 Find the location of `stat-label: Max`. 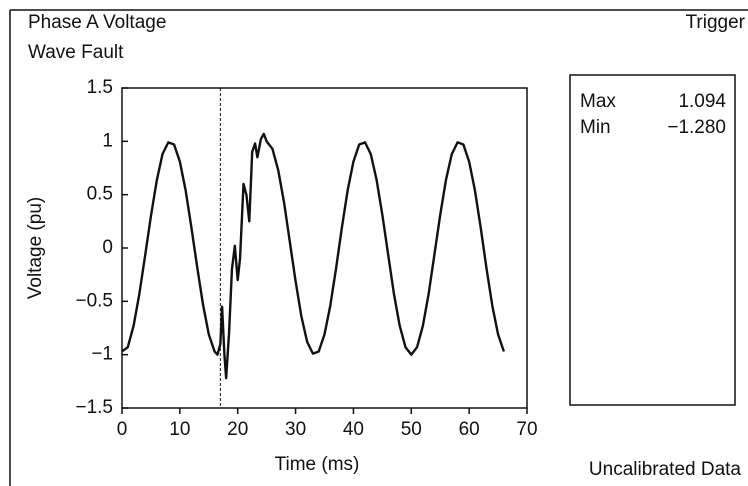

stat-label: Max is located at coordinates (598, 101).